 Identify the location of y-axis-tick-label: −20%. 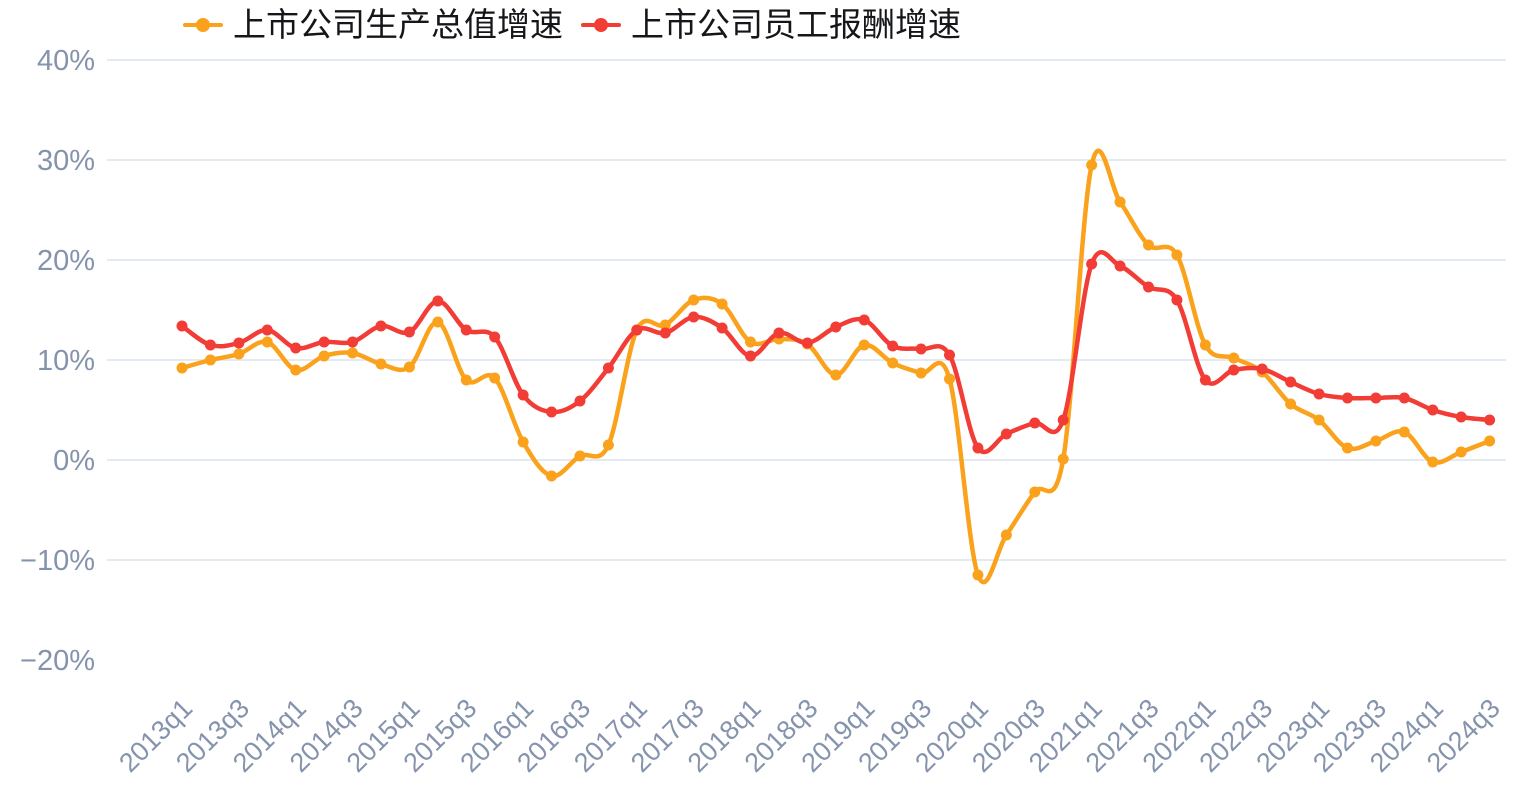
(57, 661).